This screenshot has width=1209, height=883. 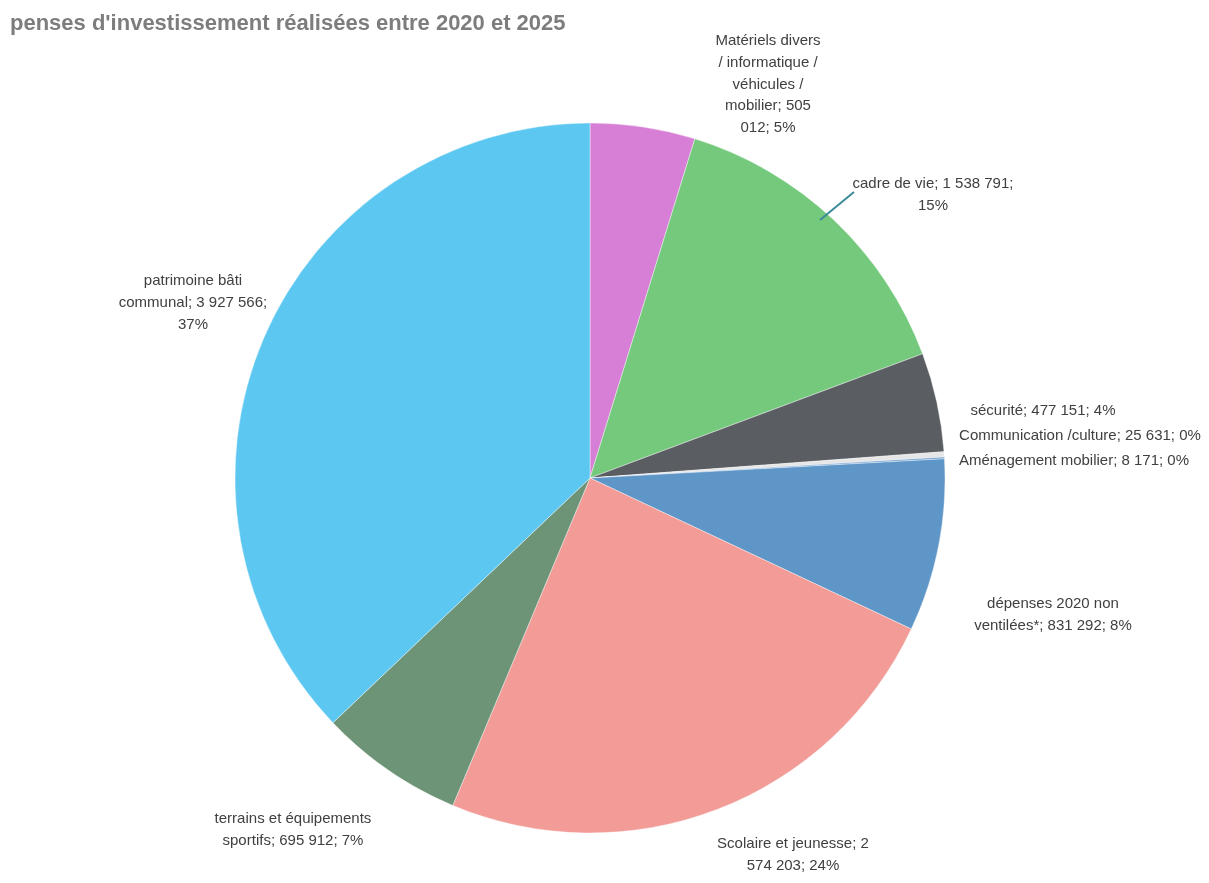 I want to click on slice-label: terrains et équipements sportifs; 695 912; 7%, so click(x=293, y=828).